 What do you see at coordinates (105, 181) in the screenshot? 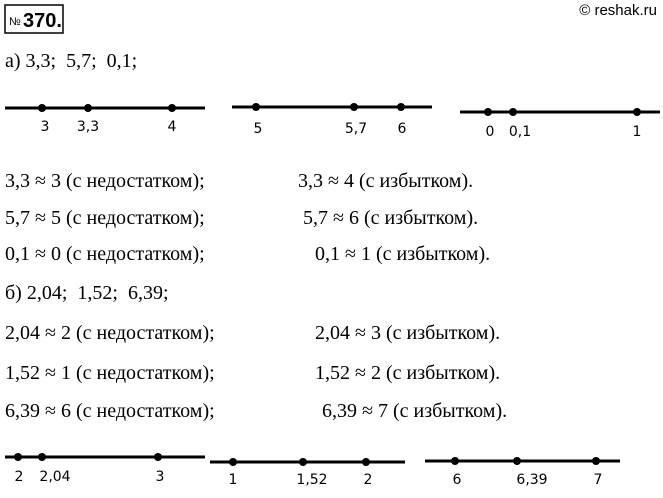
I see `row-left: 3,3 ≈ 3 (с недостатком);` at bounding box center [105, 181].